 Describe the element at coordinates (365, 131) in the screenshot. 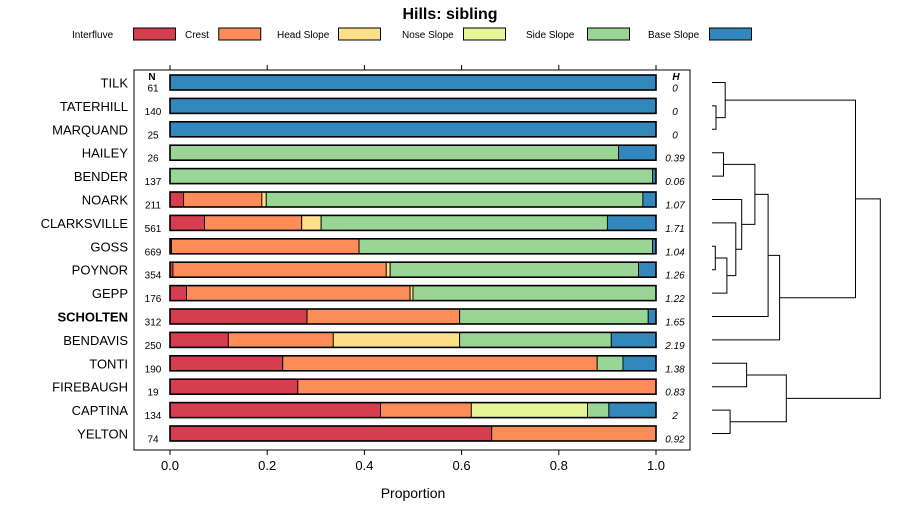

I see `row-marquand: MARQUAND 25 0` at that location.